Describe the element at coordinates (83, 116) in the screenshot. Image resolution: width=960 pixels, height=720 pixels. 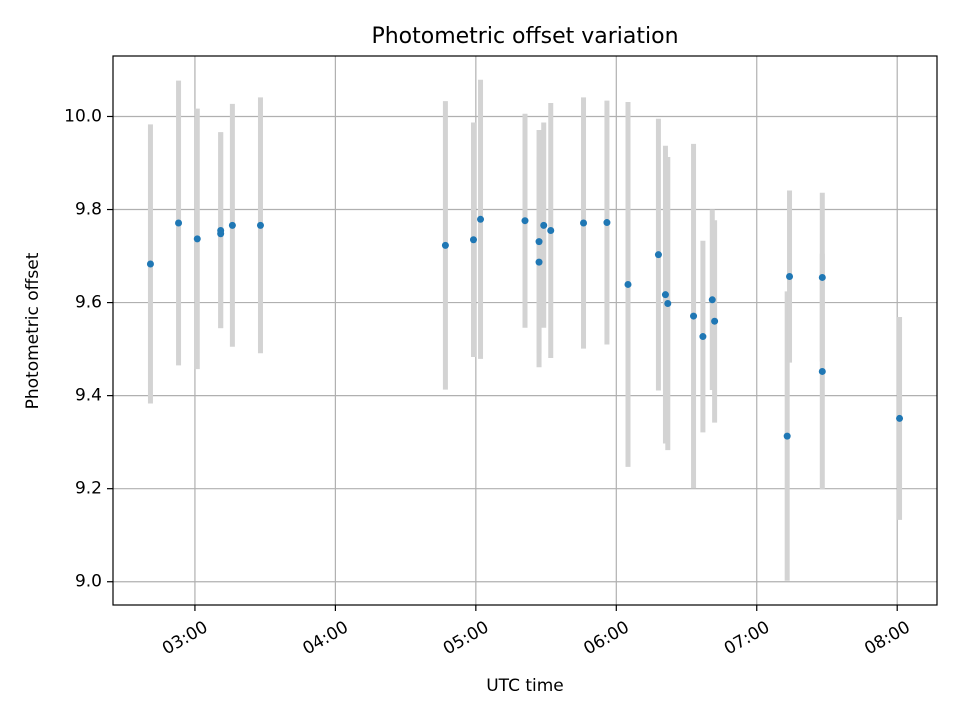
I see `y-tick-label: 10.0` at that location.